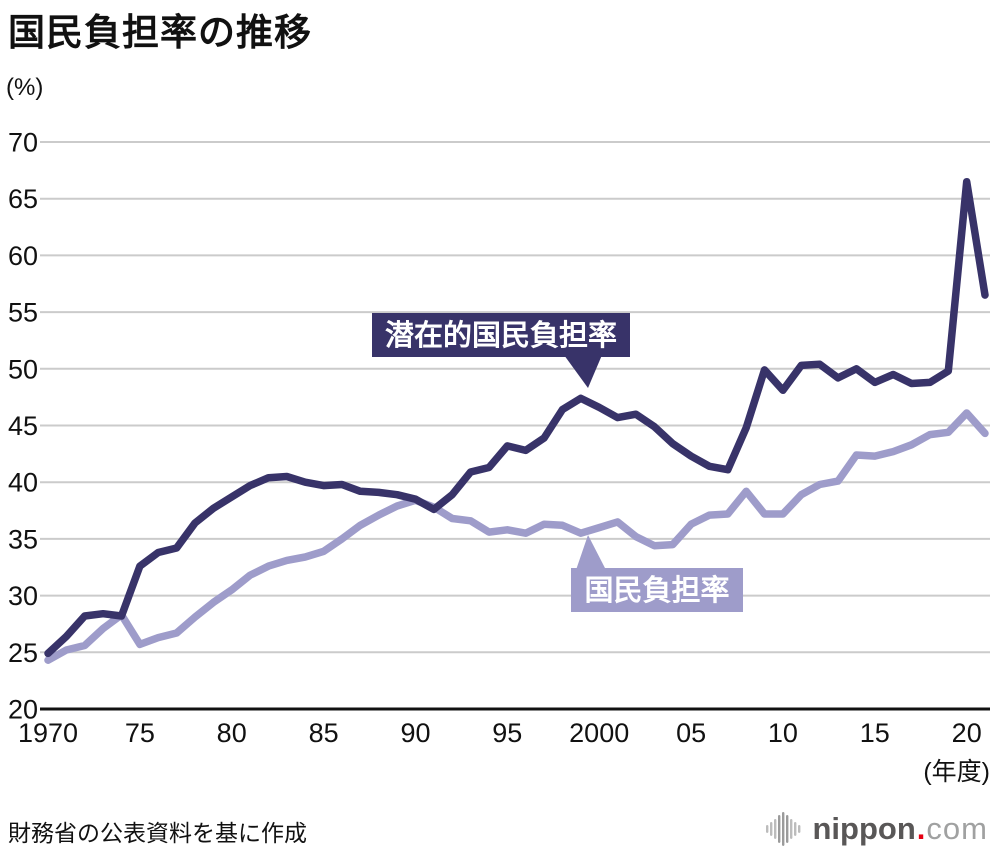 Image resolution: width=1000 pixels, height=856 pixels. I want to click on y-tick-label: 30, so click(23, 596).